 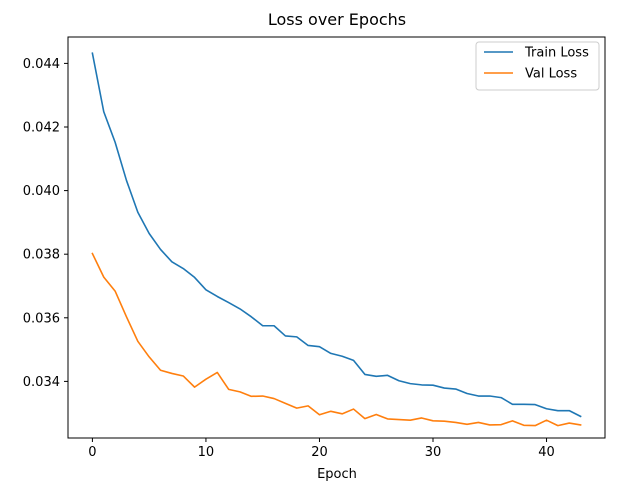 I want to click on legend: Train Loss Val Loss, so click(x=537, y=66).